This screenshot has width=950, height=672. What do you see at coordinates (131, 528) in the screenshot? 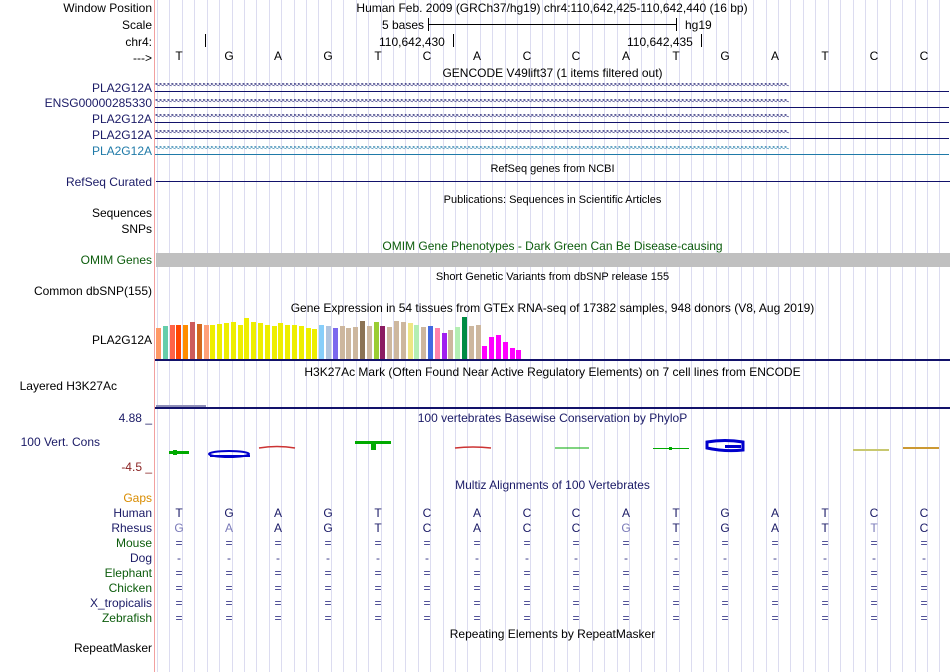
I see `label-species-rhesus: Rhesus` at bounding box center [131, 528].